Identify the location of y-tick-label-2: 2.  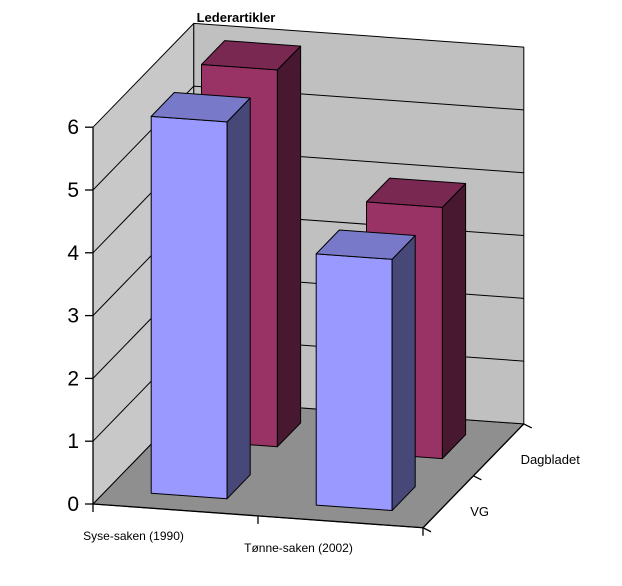
(73, 378).